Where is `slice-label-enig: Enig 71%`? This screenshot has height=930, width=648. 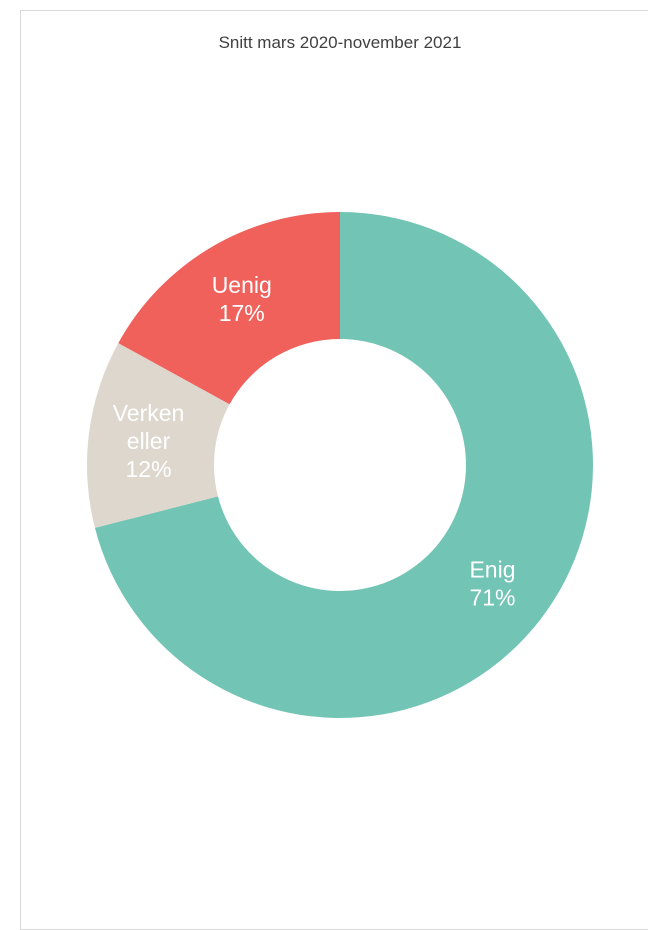 slice-label-enig: Enig 71% is located at coordinates (492, 583).